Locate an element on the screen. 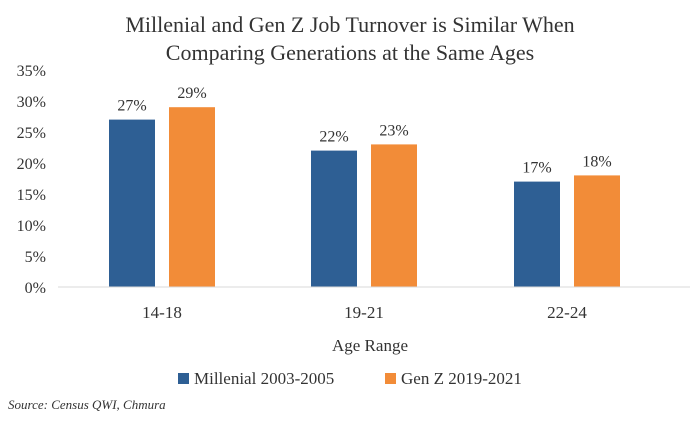  y-tick-label: 0% is located at coordinates (35, 288).